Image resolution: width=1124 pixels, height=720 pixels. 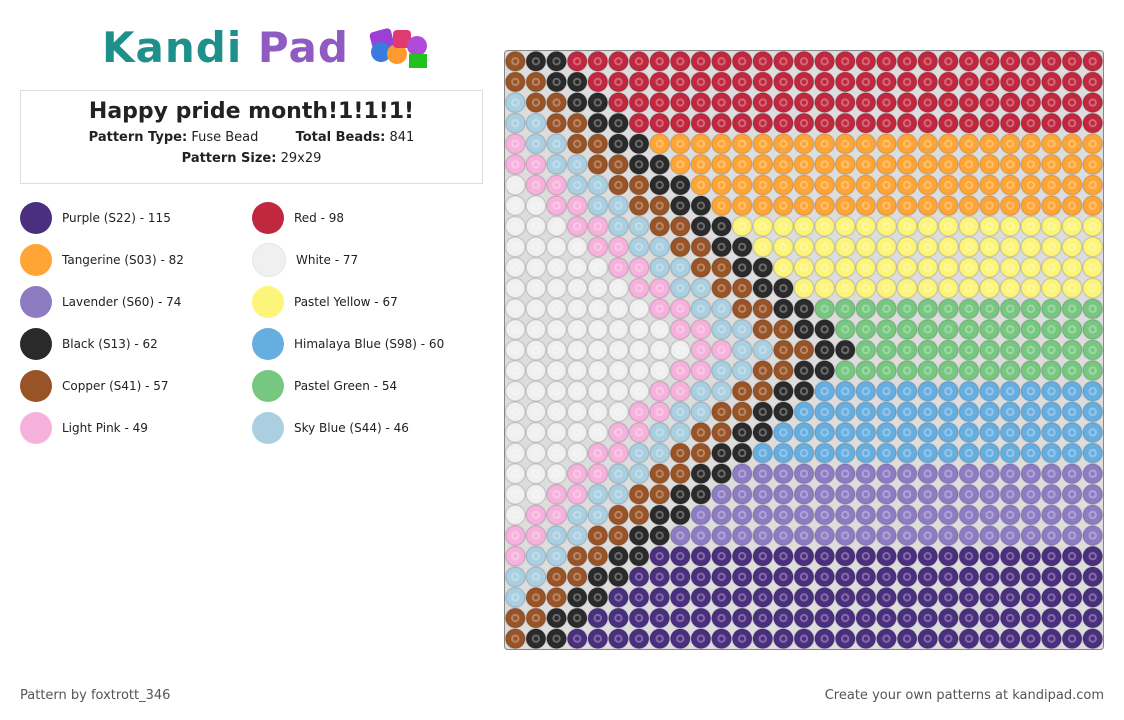 What do you see at coordinates (269, 47) in the screenshot?
I see `logo: Kandi Pad` at bounding box center [269, 47].